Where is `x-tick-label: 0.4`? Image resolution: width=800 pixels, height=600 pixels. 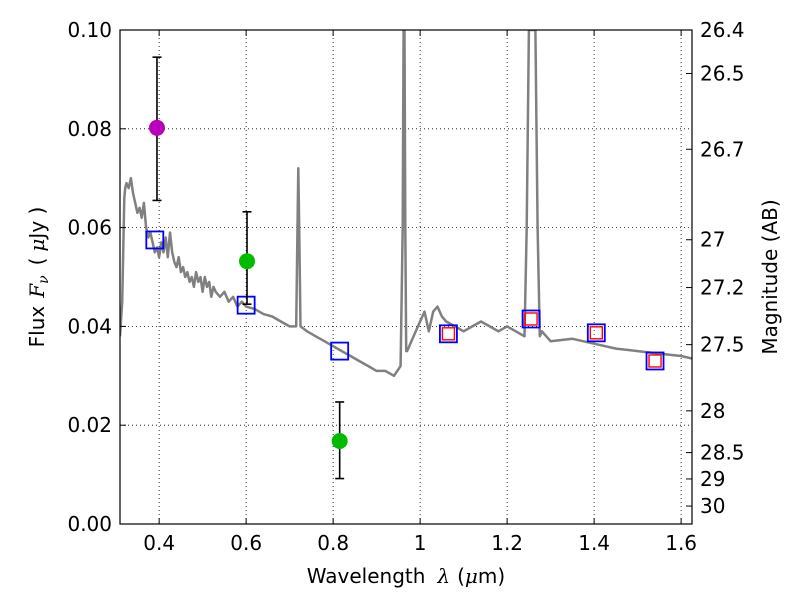 x-tick-label: 0.4 is located at coordinates (159, 543).